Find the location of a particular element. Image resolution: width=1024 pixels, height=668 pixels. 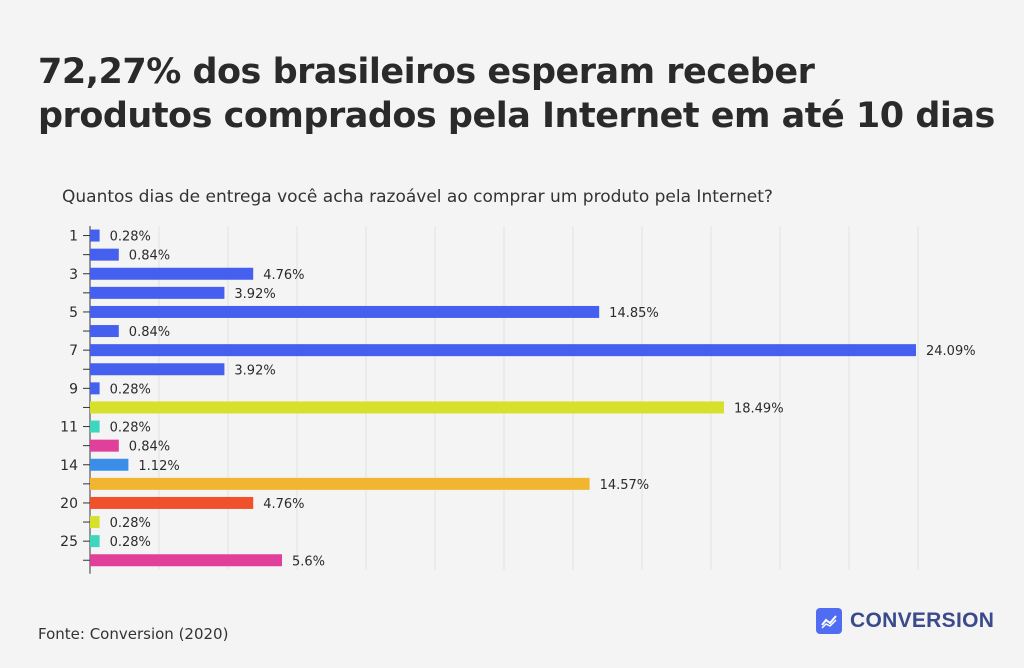

data-label: 1.12% is located at coordinates (158, 466).